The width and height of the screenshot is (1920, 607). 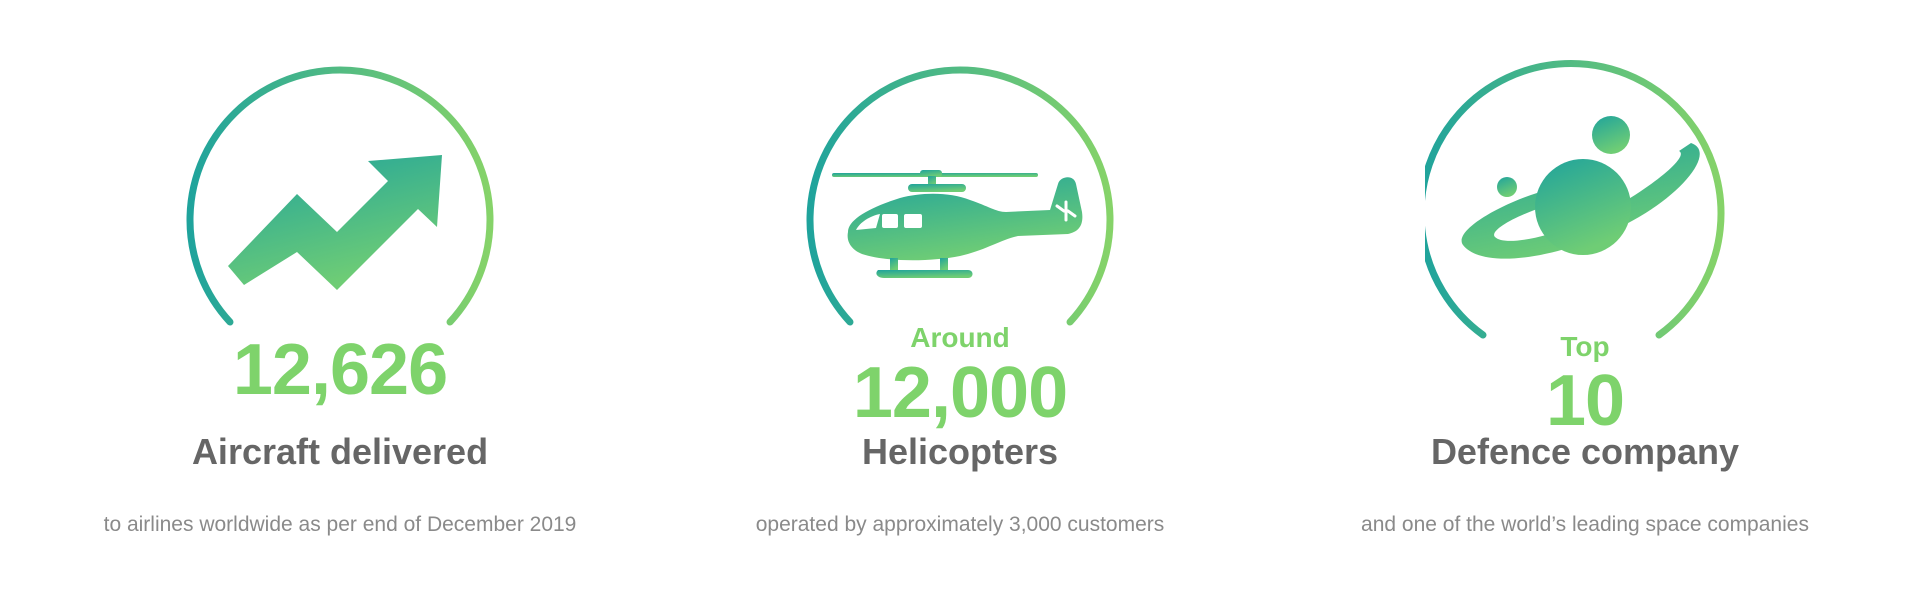 I want to click on stat-figure: 12,626, so click(x=340, y=370).